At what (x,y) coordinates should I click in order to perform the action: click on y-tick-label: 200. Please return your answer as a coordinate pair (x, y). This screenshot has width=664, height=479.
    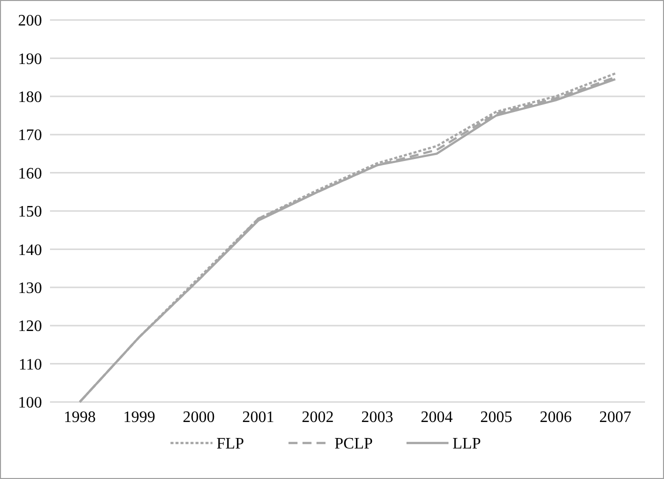
    Looking at the image, I should click on (30, 21).